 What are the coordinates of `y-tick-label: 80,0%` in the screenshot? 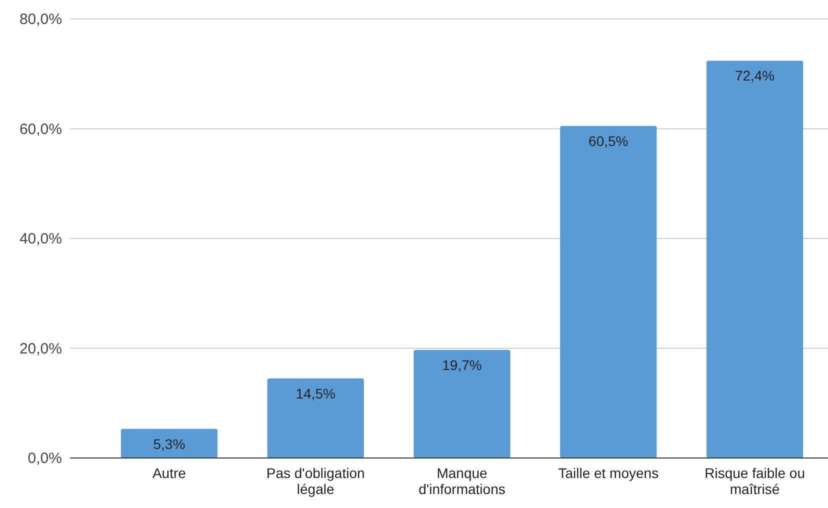 It's located at (40, 19).